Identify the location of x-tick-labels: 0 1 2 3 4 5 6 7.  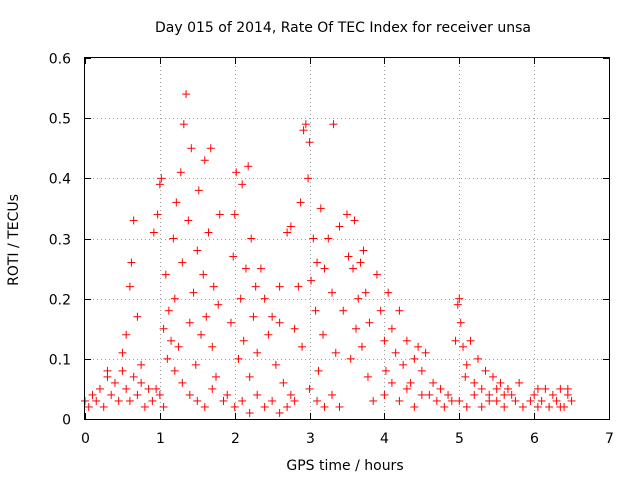
(347, 439).